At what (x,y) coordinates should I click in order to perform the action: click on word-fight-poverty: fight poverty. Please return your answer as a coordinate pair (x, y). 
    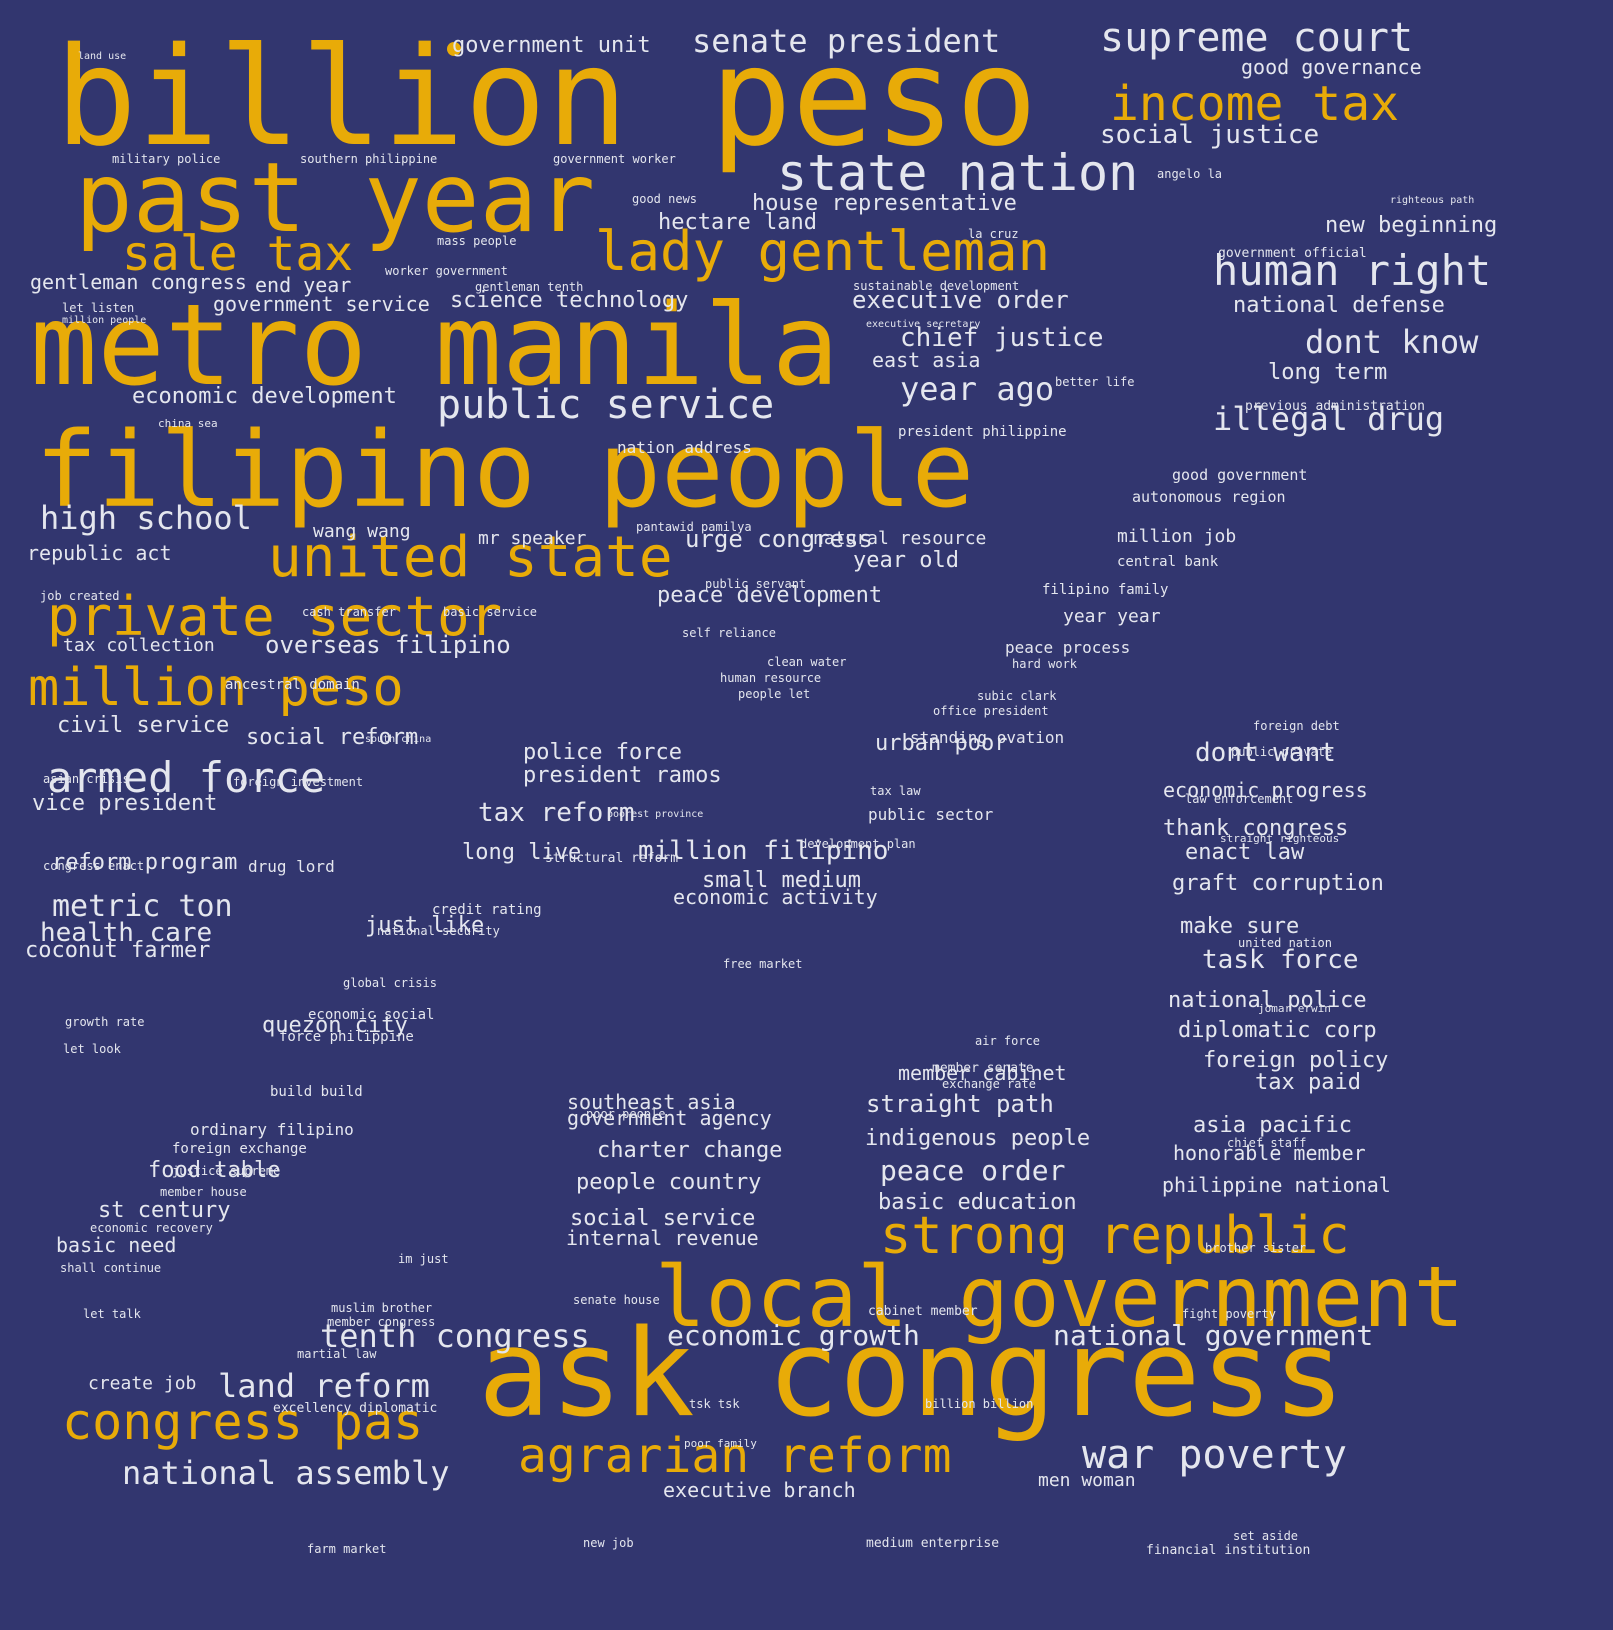
    Looking at the image, I should click on (1229, 1314).